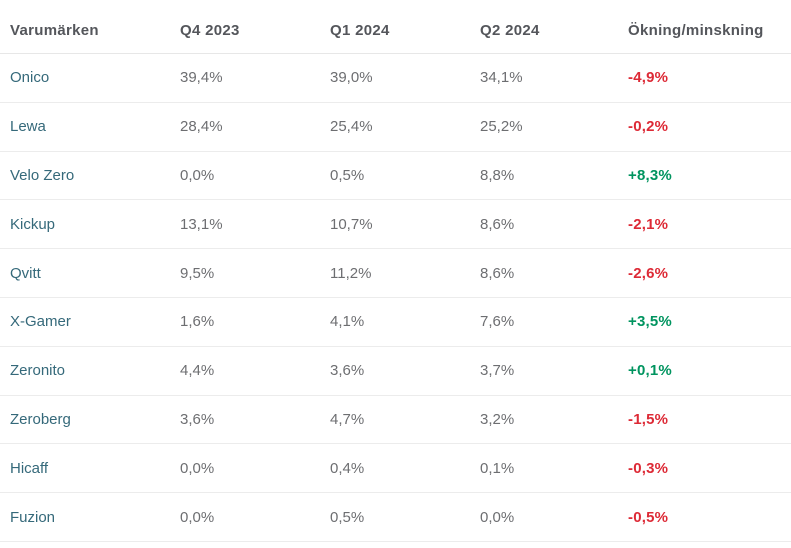 The height and width of the screenshot is (548, 791). I want to click on q1-2024-value: 3,6%, so click(347, 371).